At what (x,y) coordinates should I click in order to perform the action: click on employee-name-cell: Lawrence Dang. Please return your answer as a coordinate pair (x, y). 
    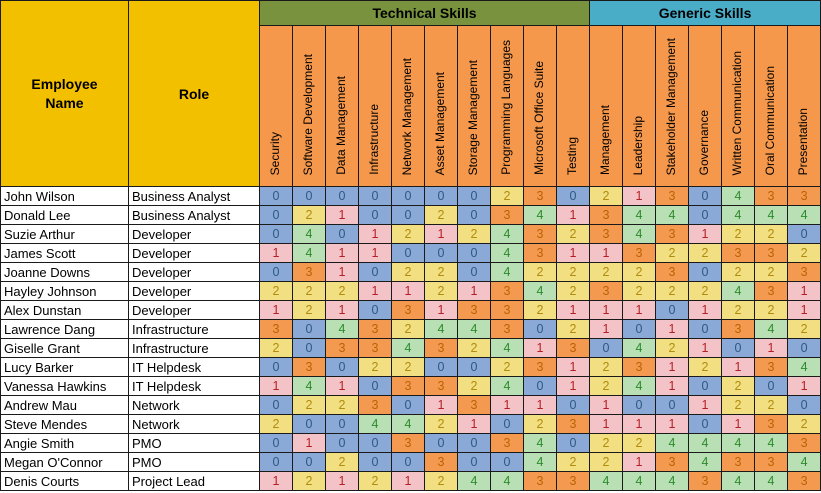
    Looking at the image, I should click on (64, 329).